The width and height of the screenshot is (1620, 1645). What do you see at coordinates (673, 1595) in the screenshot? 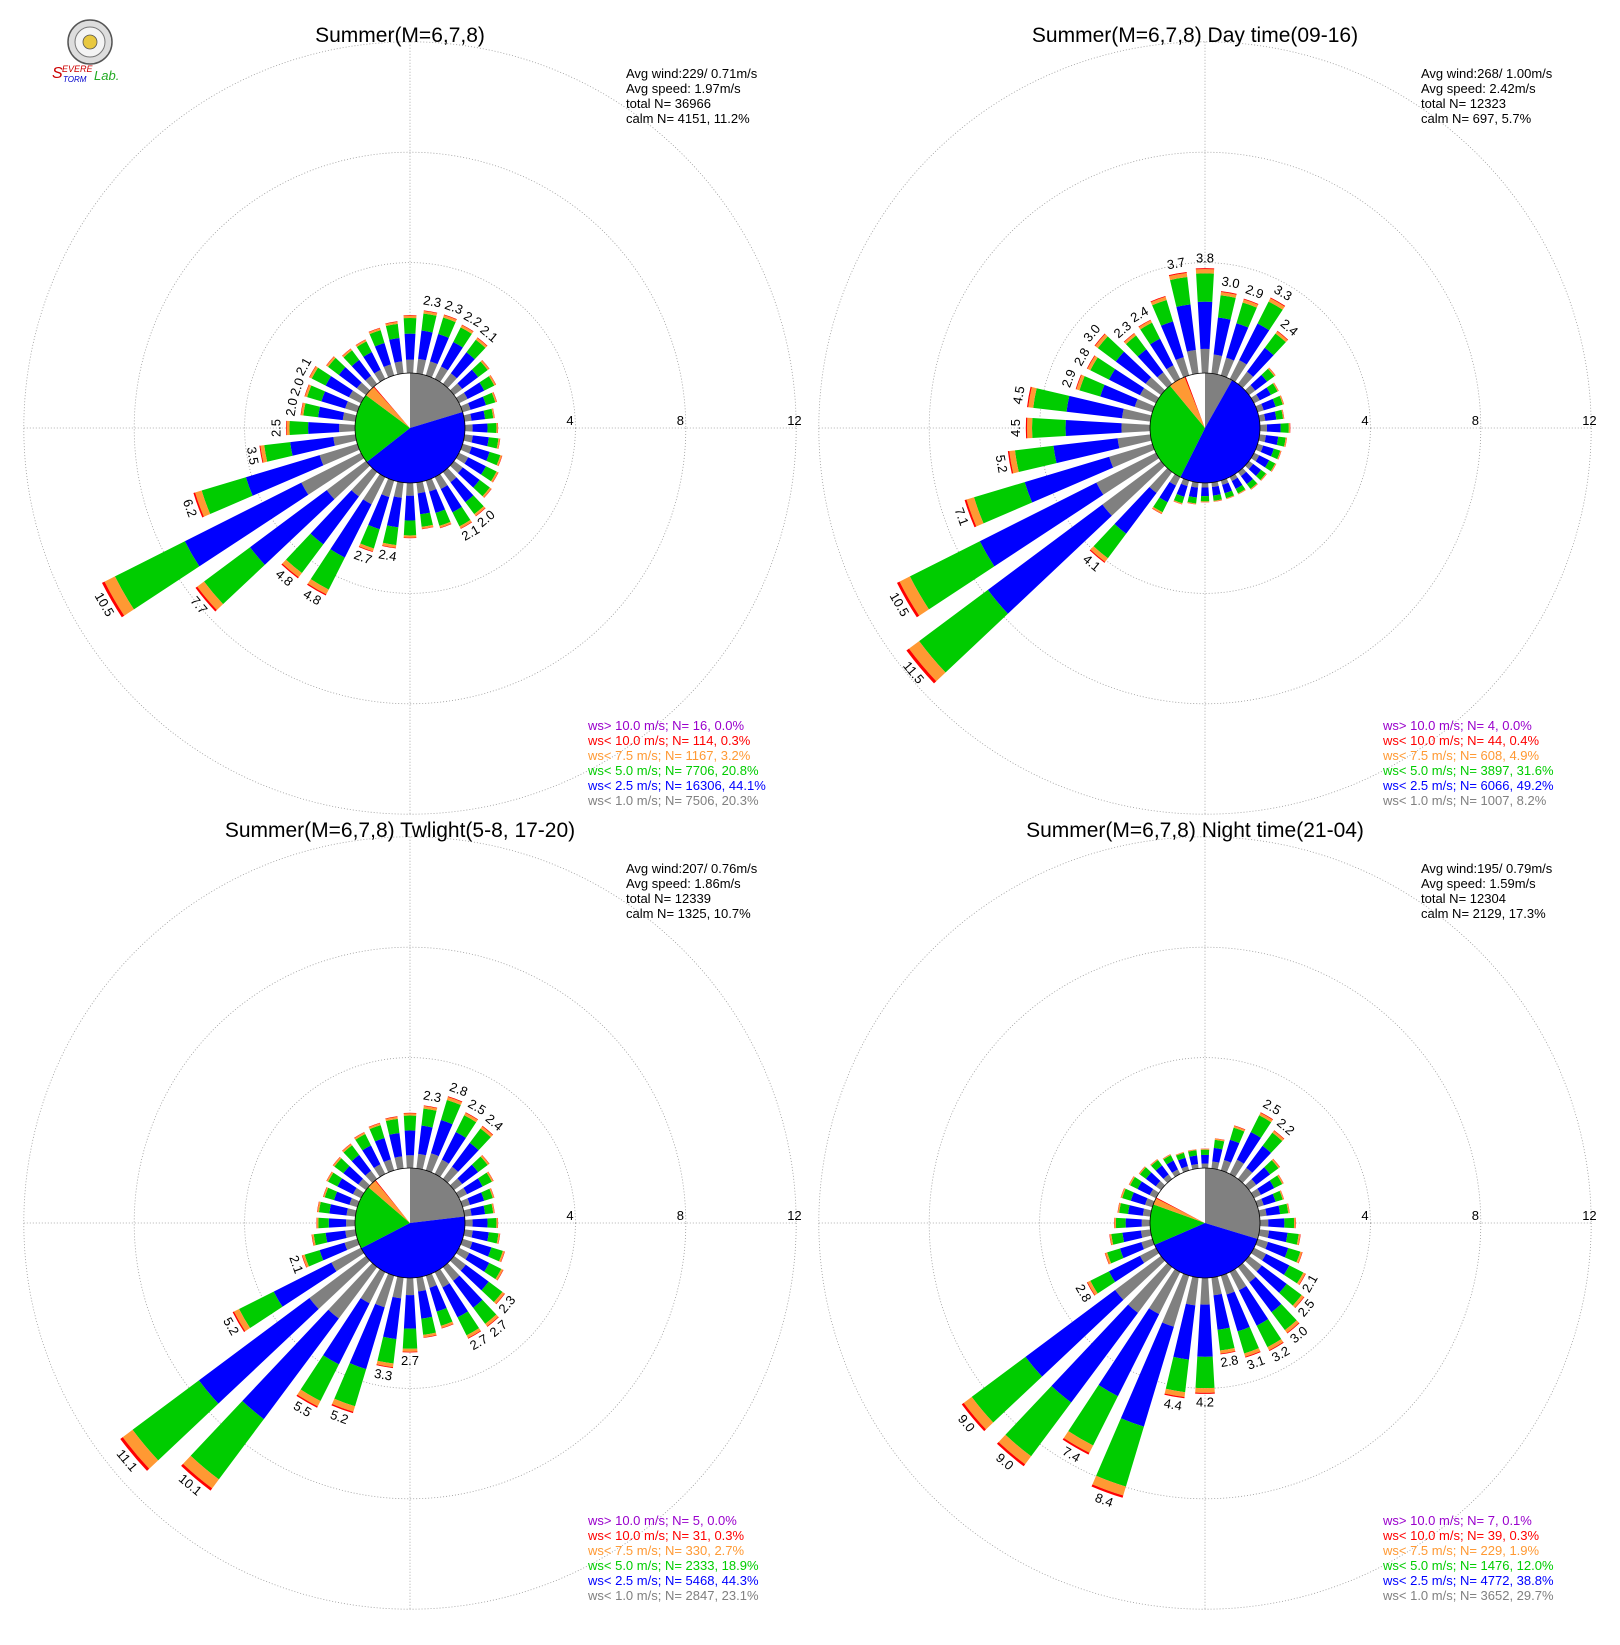
I see `legend-entry: ws< 1.0 m/s; N= 2847, 23.1%` at bounding box center [673, 1595].